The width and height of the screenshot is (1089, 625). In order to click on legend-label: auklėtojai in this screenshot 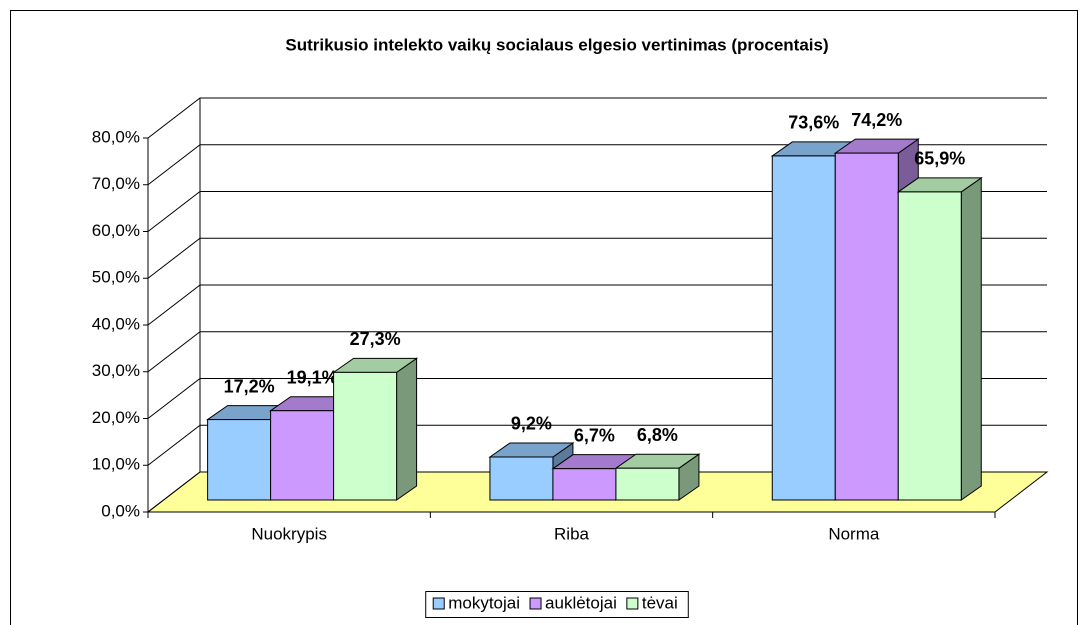, I will do `click(581, 602)`.